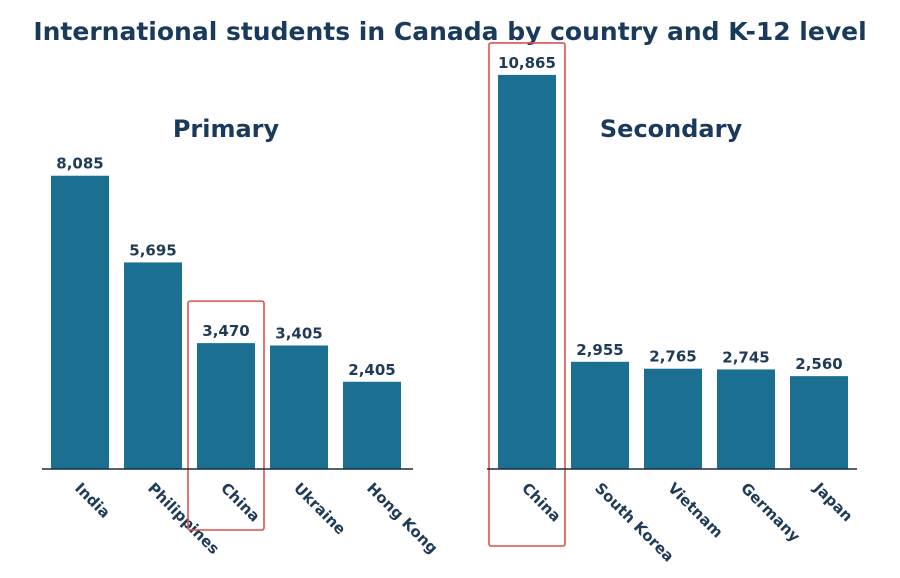 Image resolution: width=900 pixels, height=578 pixels. Describe the element at coordinates (770, 512) in the screenshot. I see `x-tick-label: Germany` at that location.